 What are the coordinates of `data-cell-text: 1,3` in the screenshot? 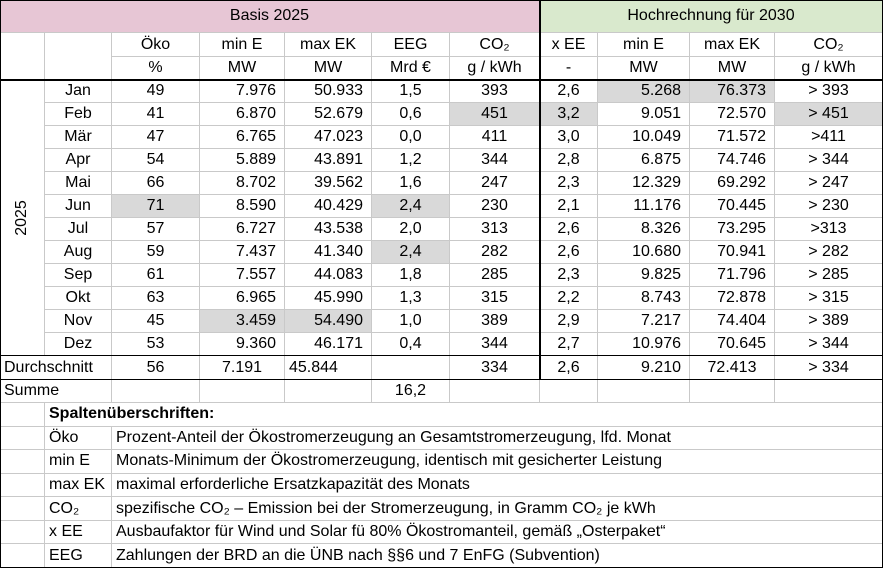 It's located at (410, 297).